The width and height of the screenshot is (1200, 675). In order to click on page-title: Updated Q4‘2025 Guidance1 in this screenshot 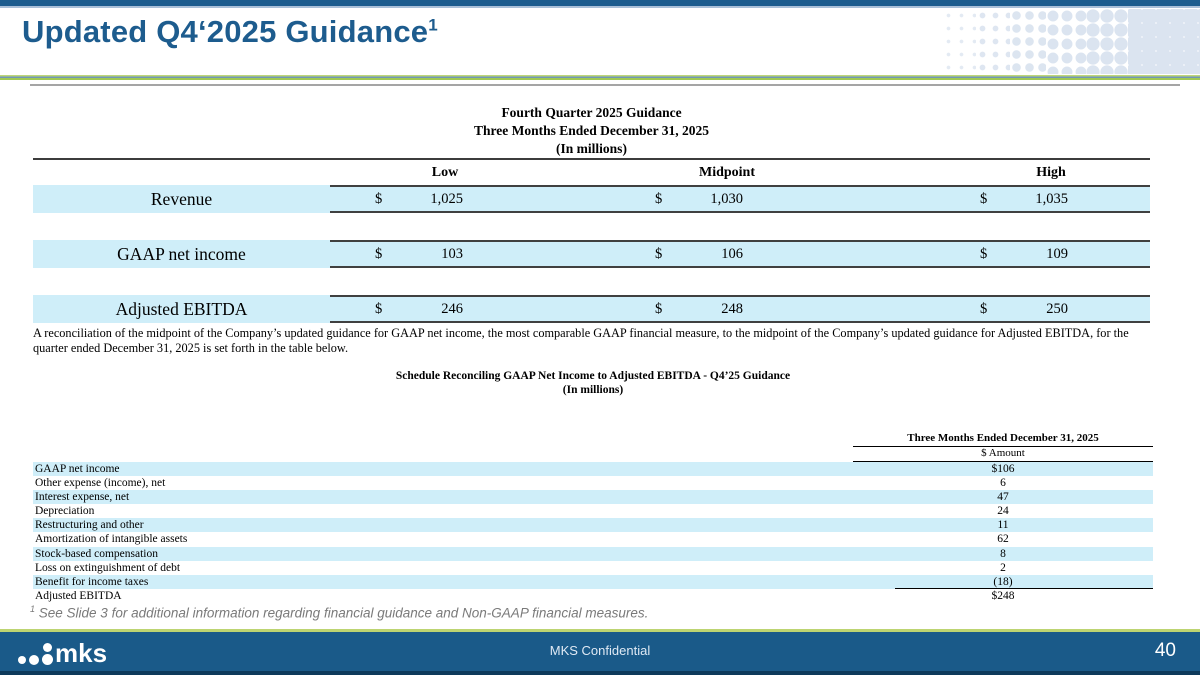, I will do `click(230, 32)`.